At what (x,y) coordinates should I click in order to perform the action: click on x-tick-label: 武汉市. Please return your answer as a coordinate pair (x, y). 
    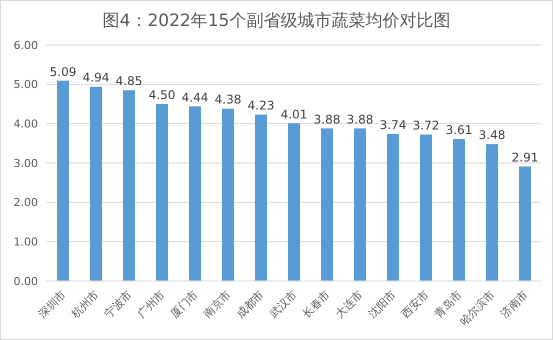
    Looking at the image, I should click on (283, 304).